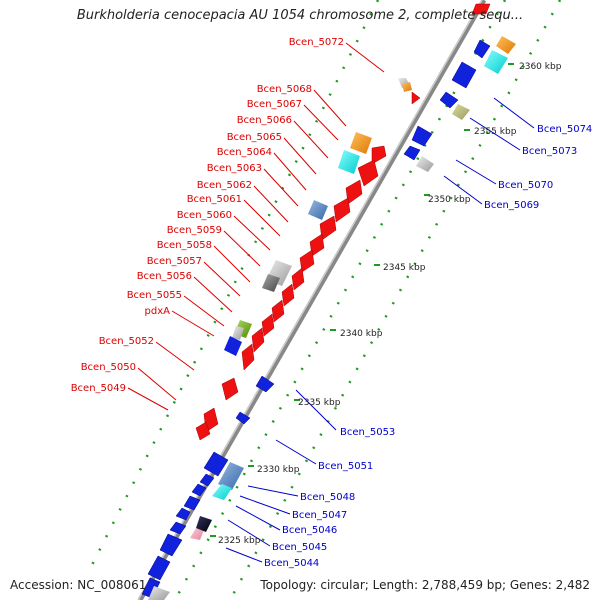 The image size is (600, 600). I want to click on scale-label: 2335 kbp, so click(319, 403).